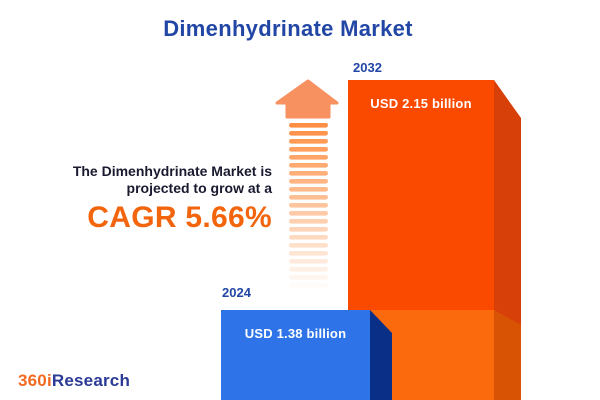 The height and width of the screenshot is (400, 600). I want to click on bar-label-2024: 2024, so click(236, 292).